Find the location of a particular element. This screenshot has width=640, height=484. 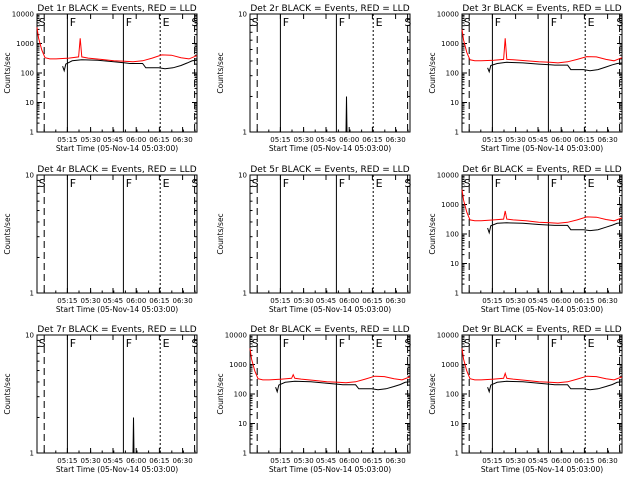

panel-title: Det 7r BLACK = Events, RED = LLD is located at coordinates (116, 330).